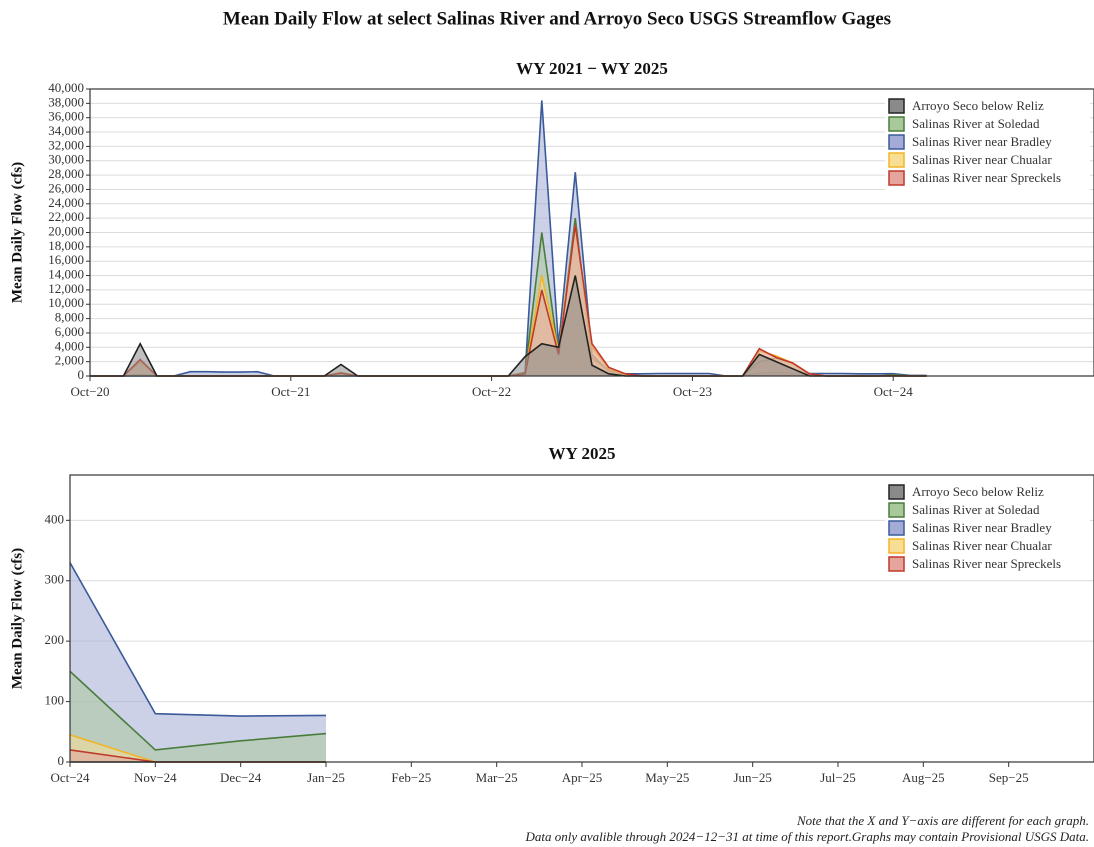 The height and width of the screenshot is (847, 1094). What do you see at coordinates (66, 116) in the screenshot?
I see `y-tick-label: 36,000` at bounding box center [66, 116].